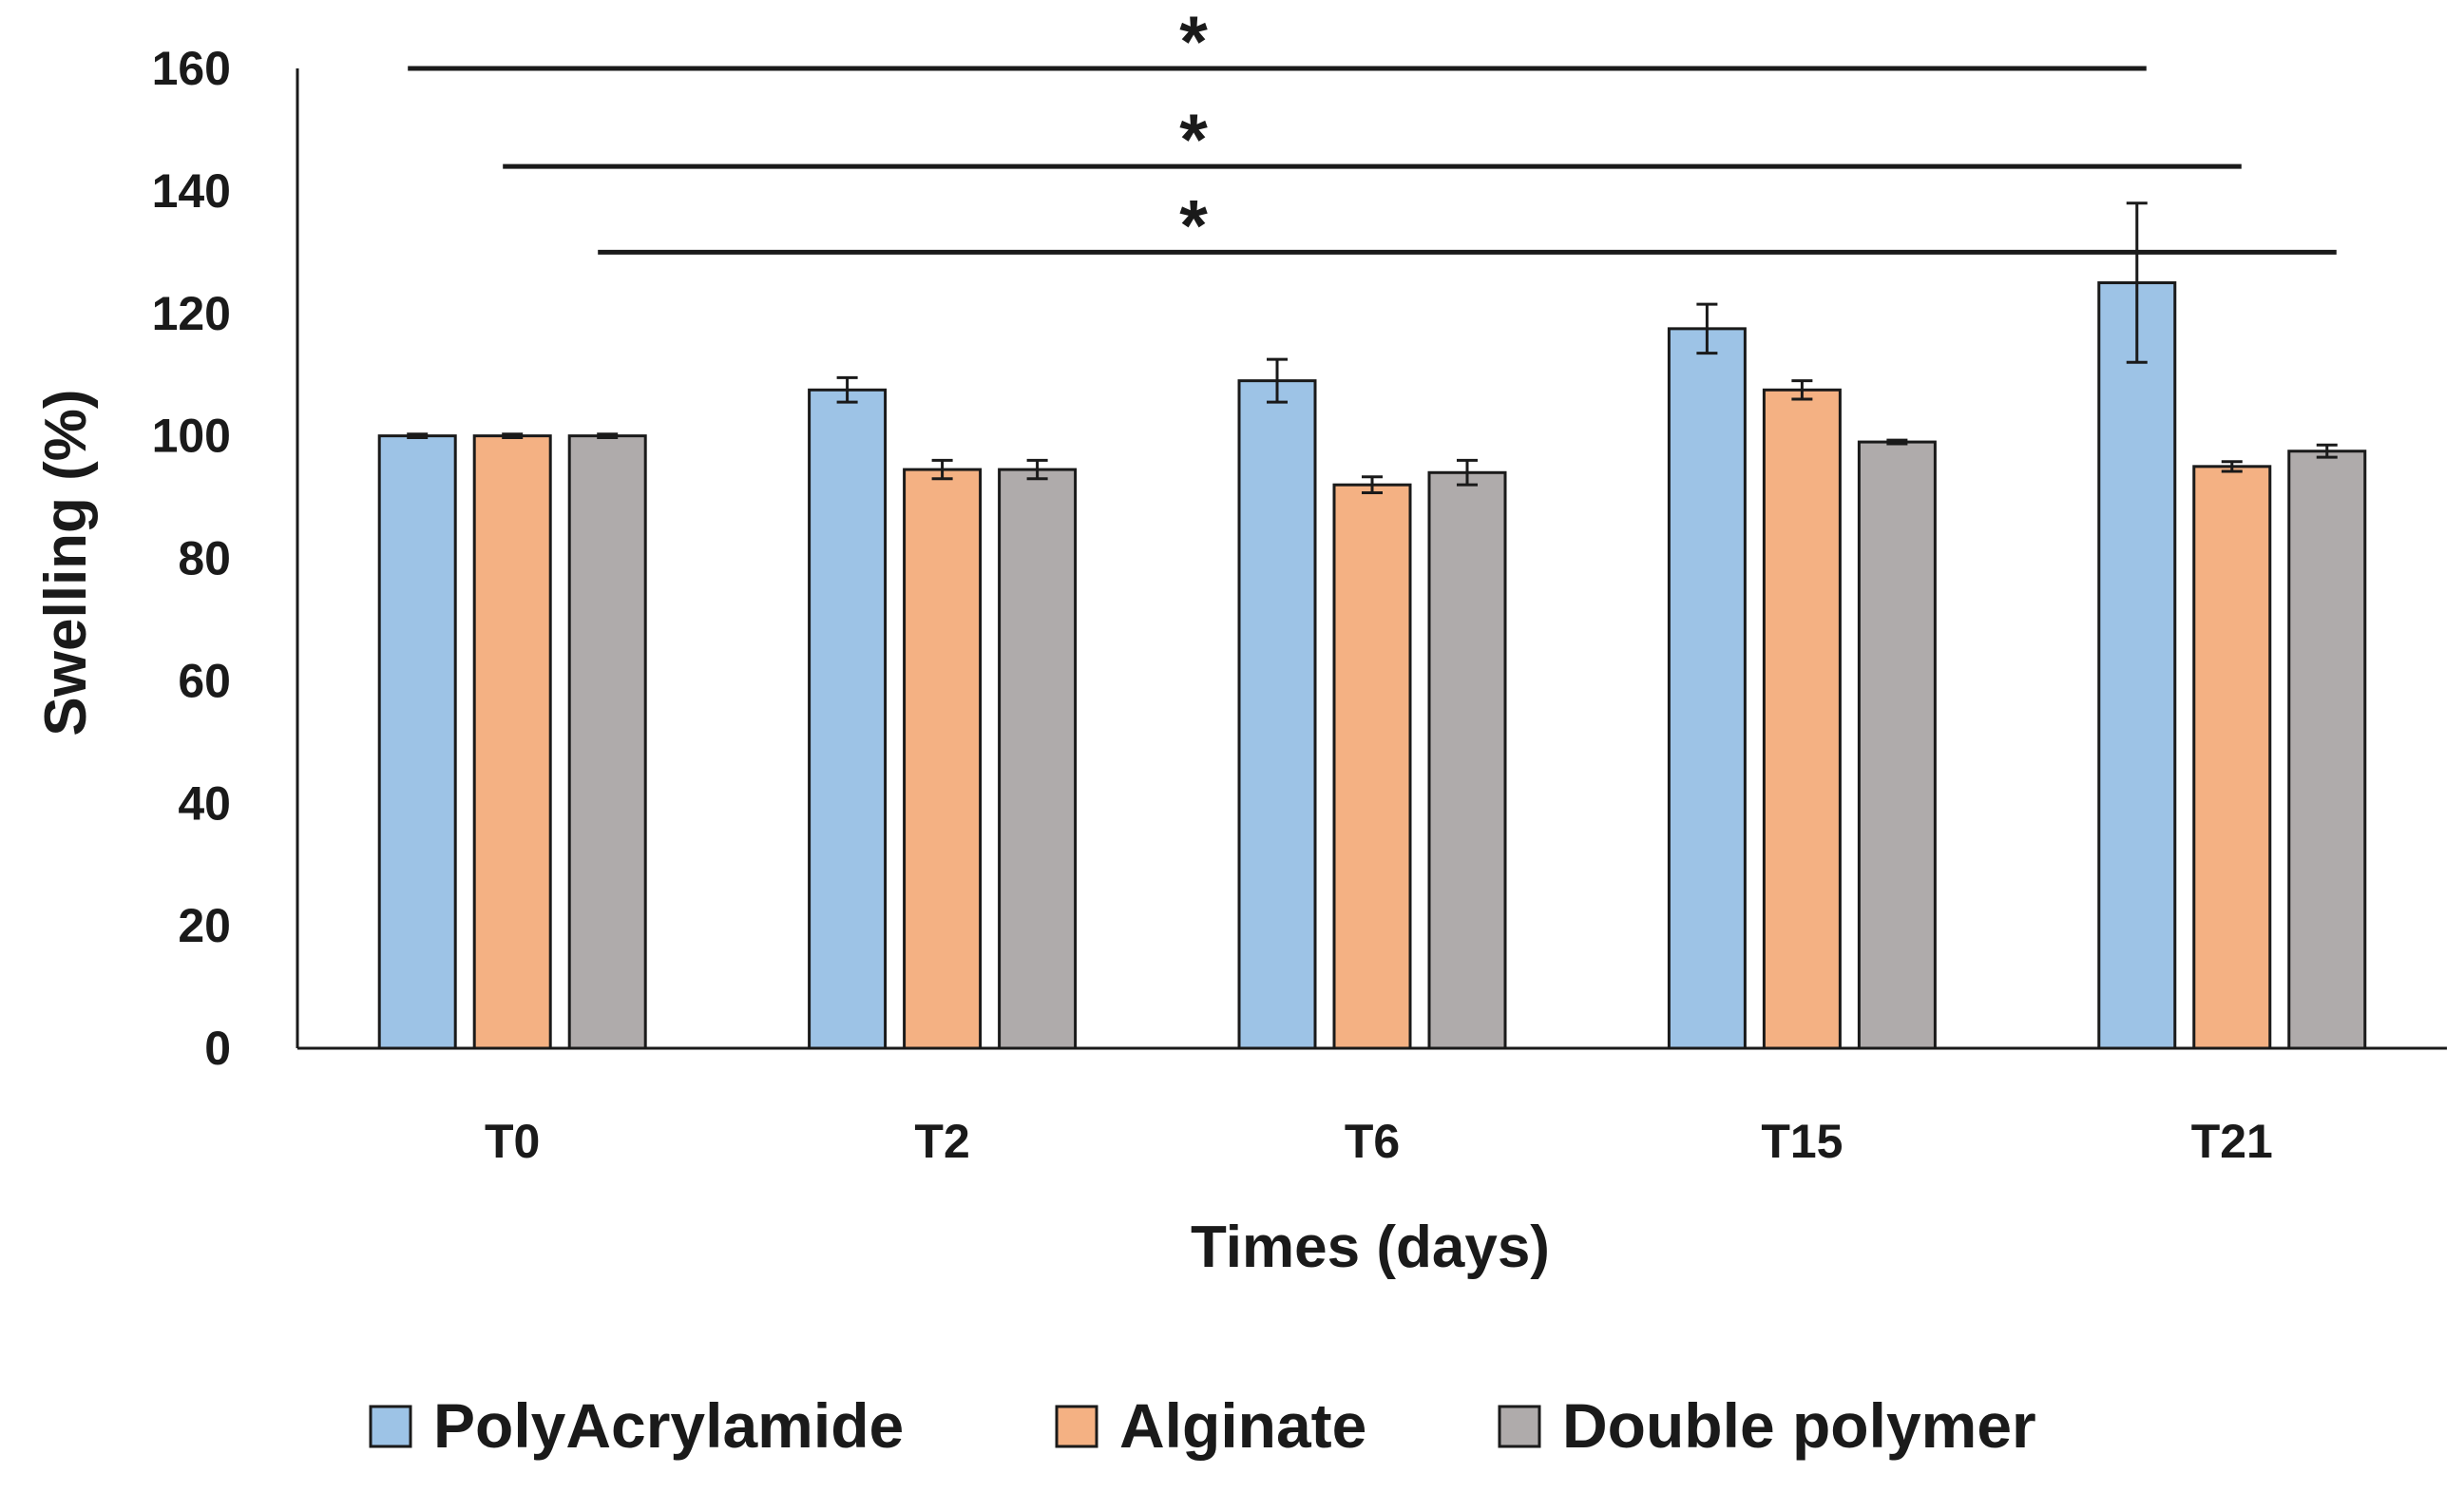 This screenshot has width=2464, height=1493. Describe the element at coordinates (1372, 134) in the screenshot. I see `significance-brackets: ***` at that location.